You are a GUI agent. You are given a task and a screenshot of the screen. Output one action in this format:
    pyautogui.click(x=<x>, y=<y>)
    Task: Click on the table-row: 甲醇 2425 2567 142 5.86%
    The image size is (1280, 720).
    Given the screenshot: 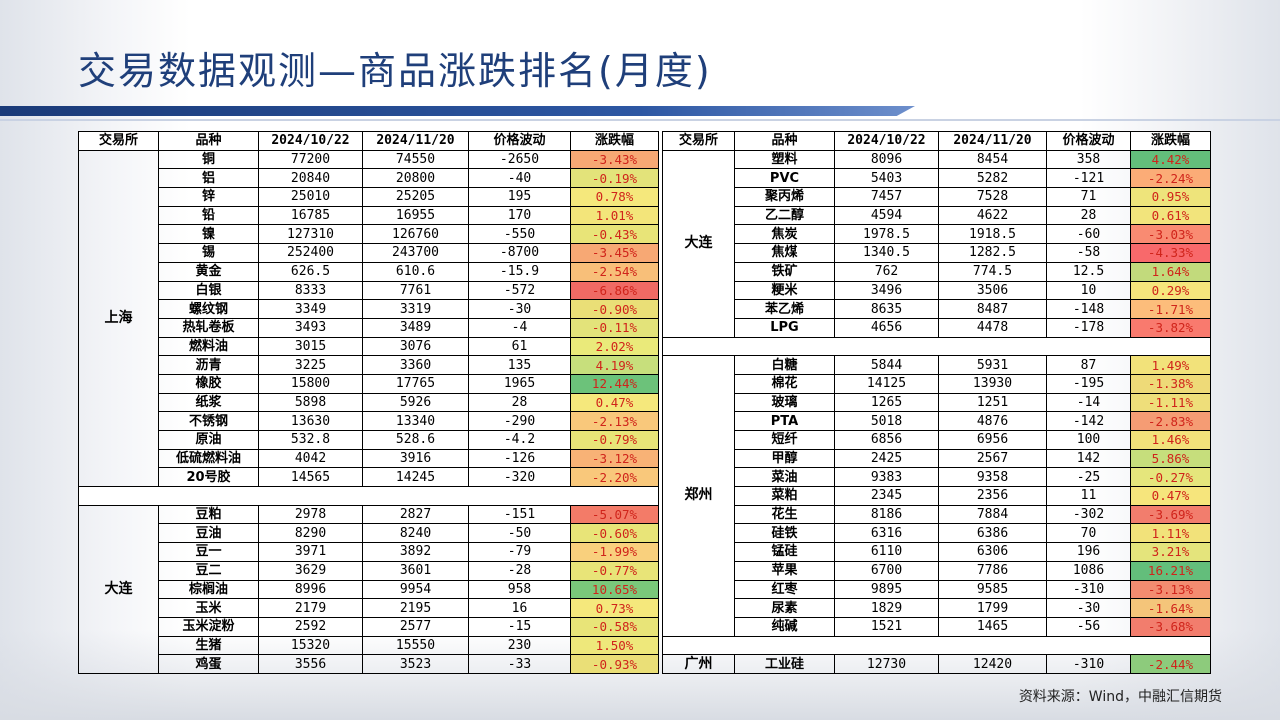 What is the action you would take?
    pyautogui.click(x=937, y=458)
    